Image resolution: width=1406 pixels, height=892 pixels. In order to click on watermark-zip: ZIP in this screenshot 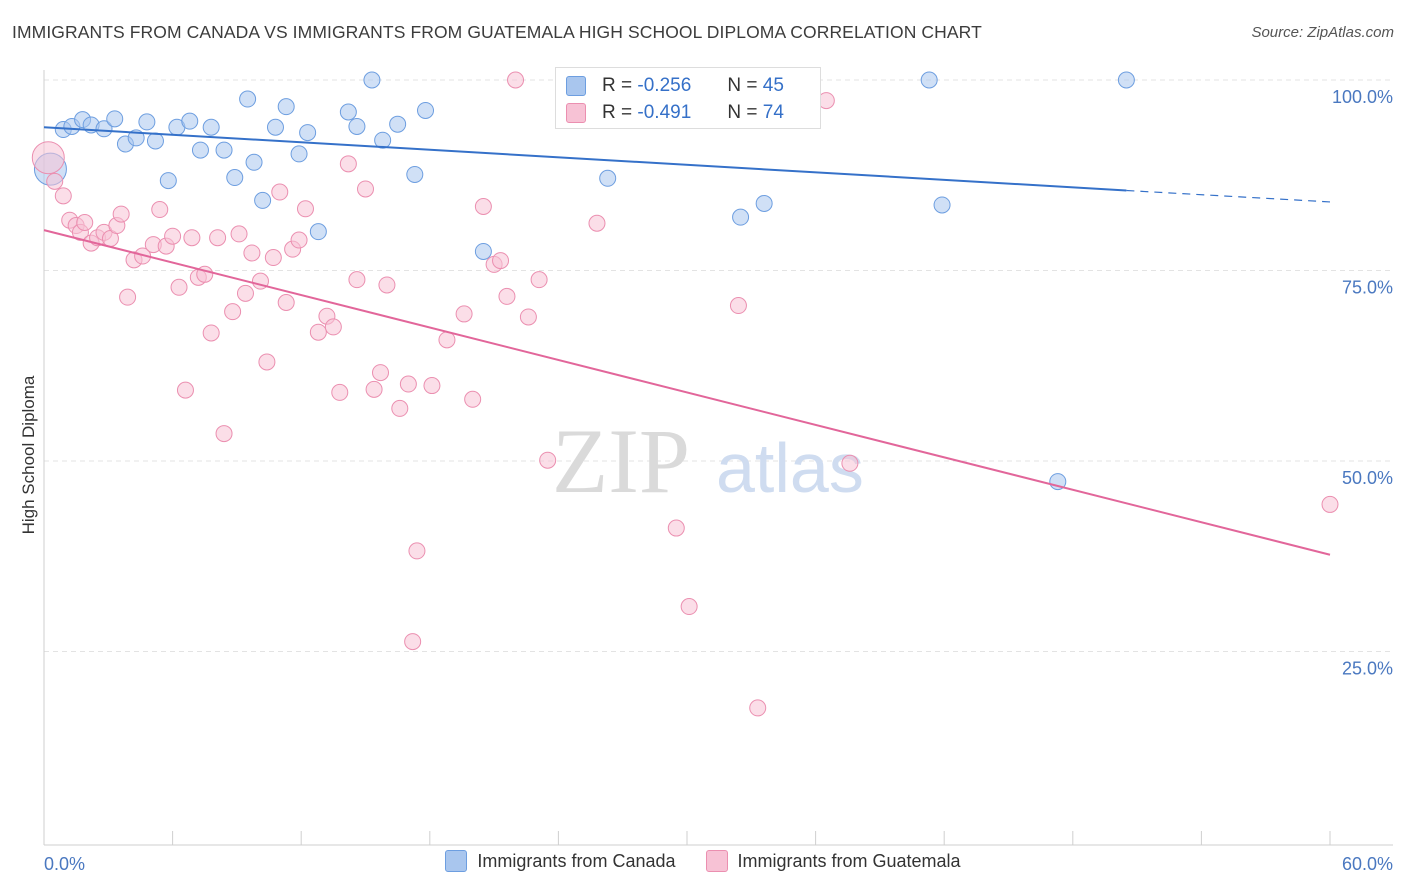, I will do `click(621, 461)`.